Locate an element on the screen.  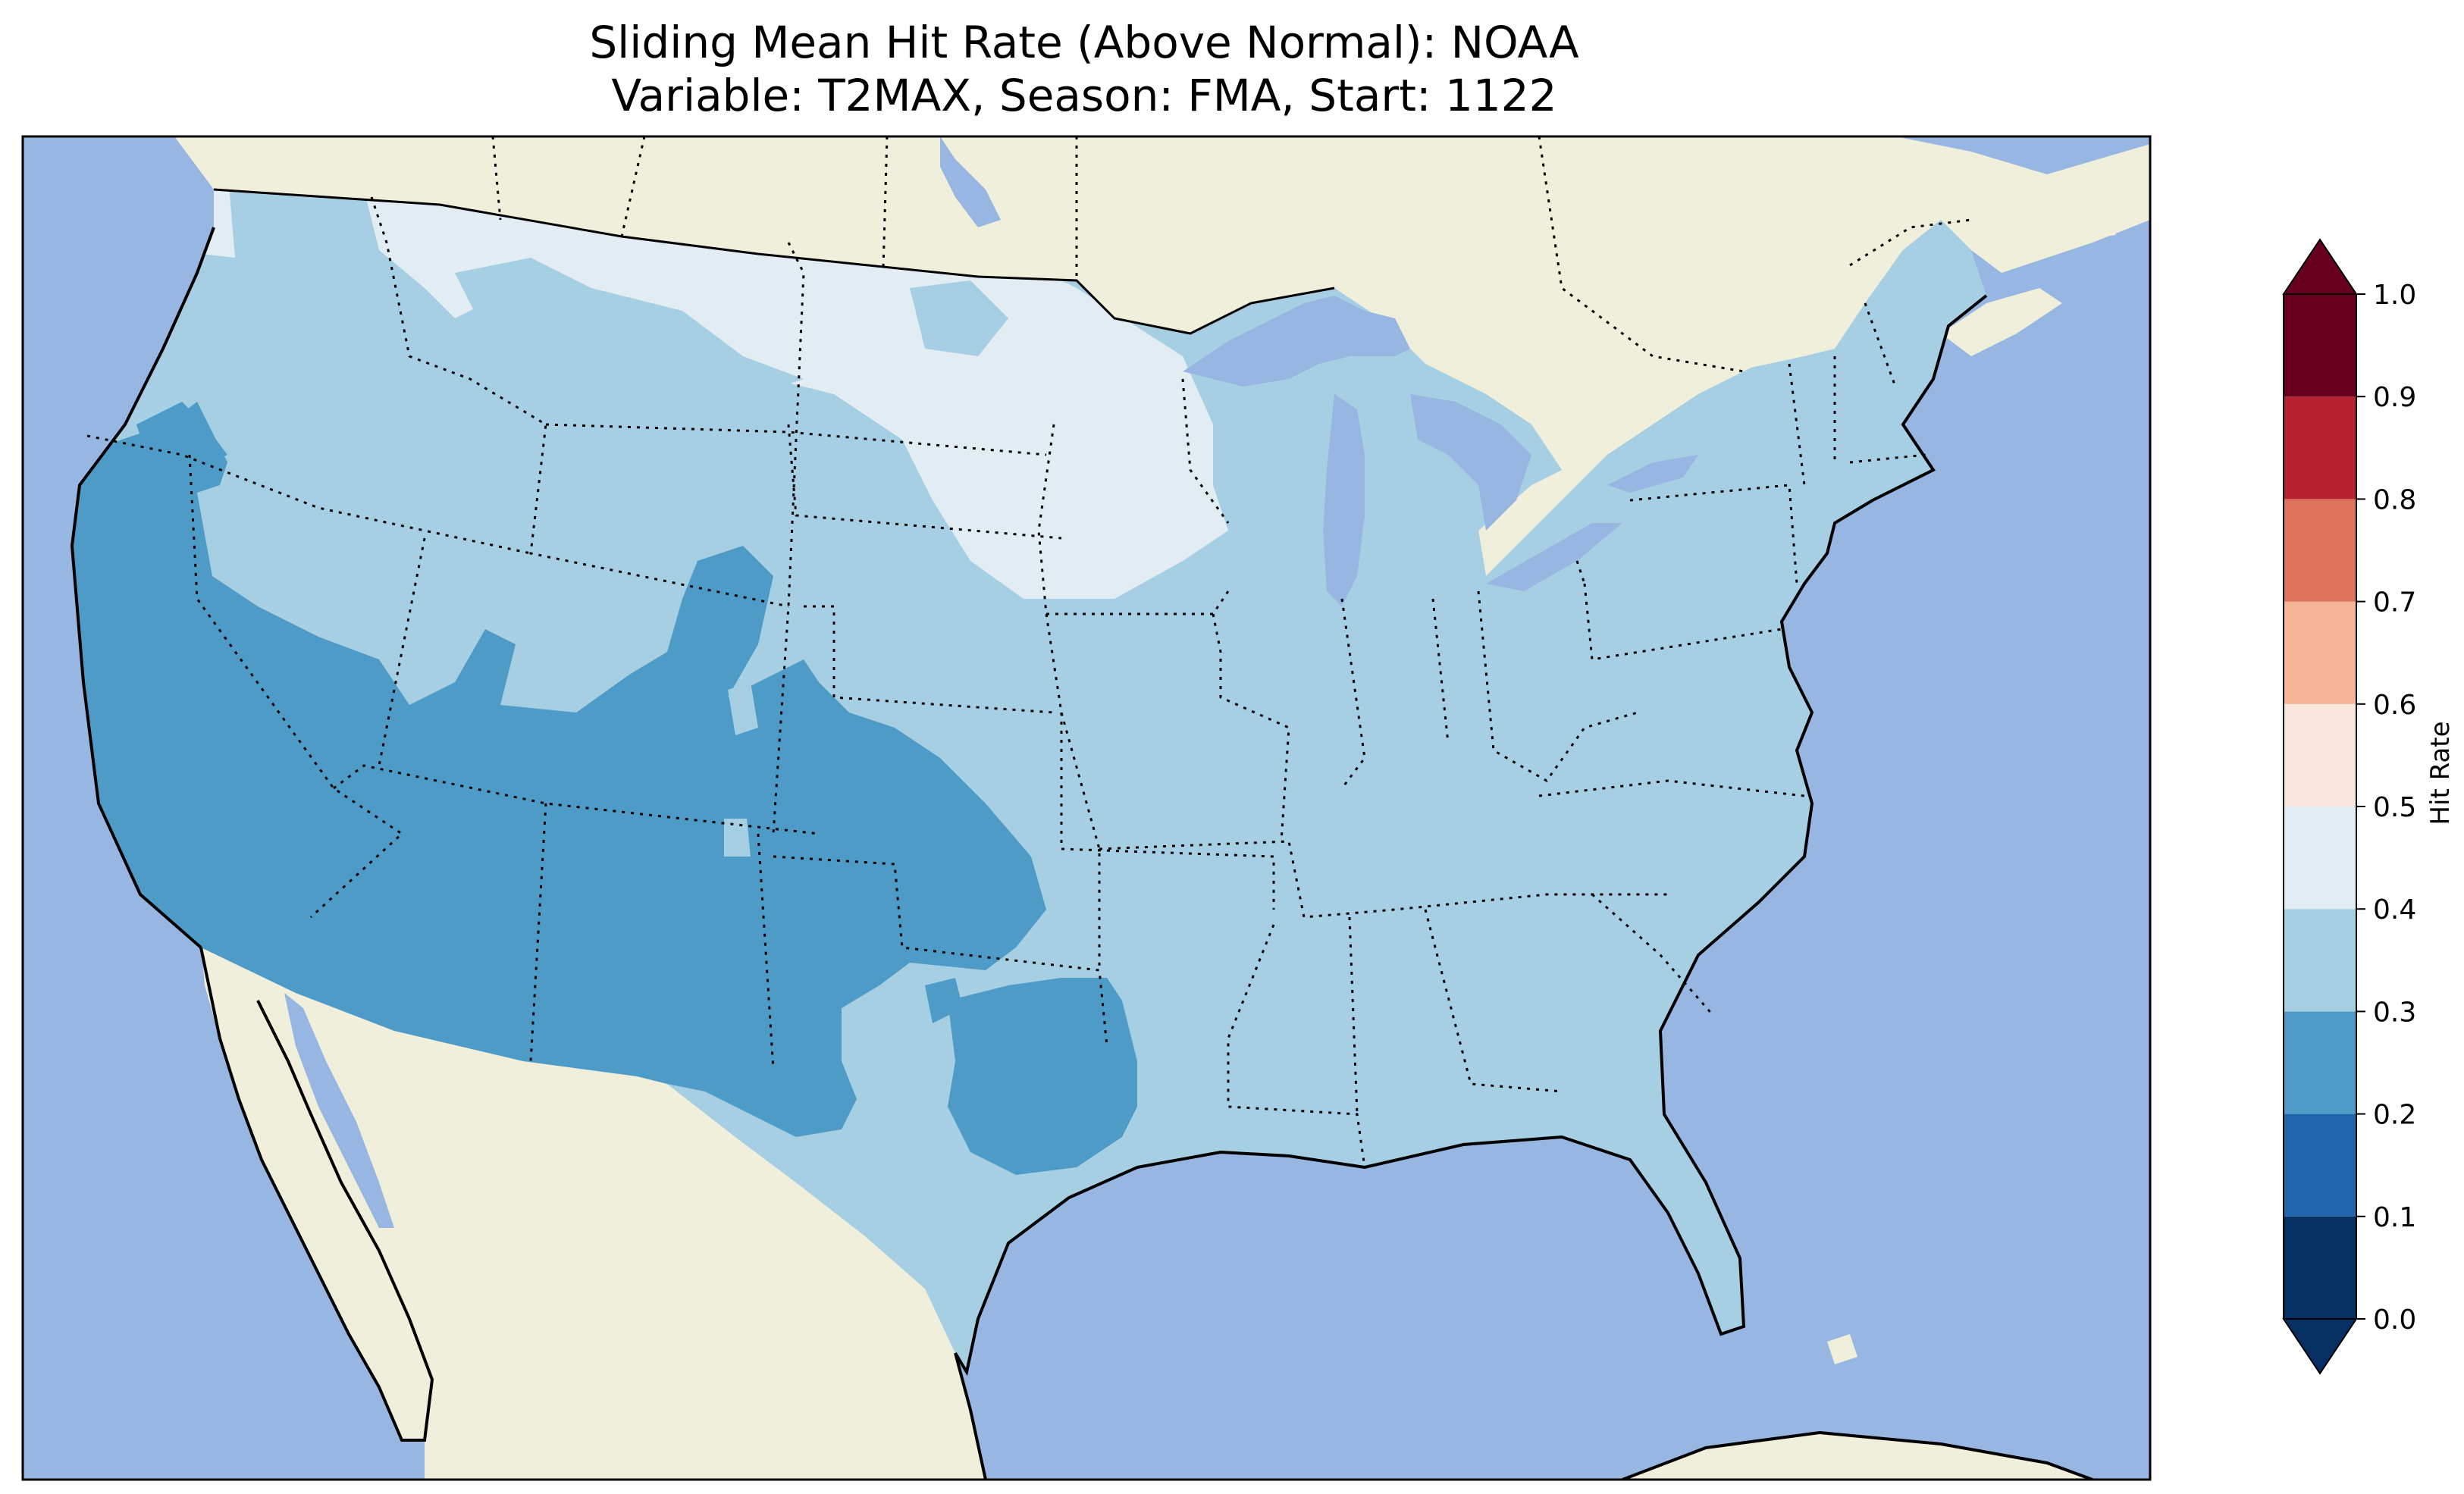
colorbar-tick-label: 0.5 is located at coordinates (2394, 807).